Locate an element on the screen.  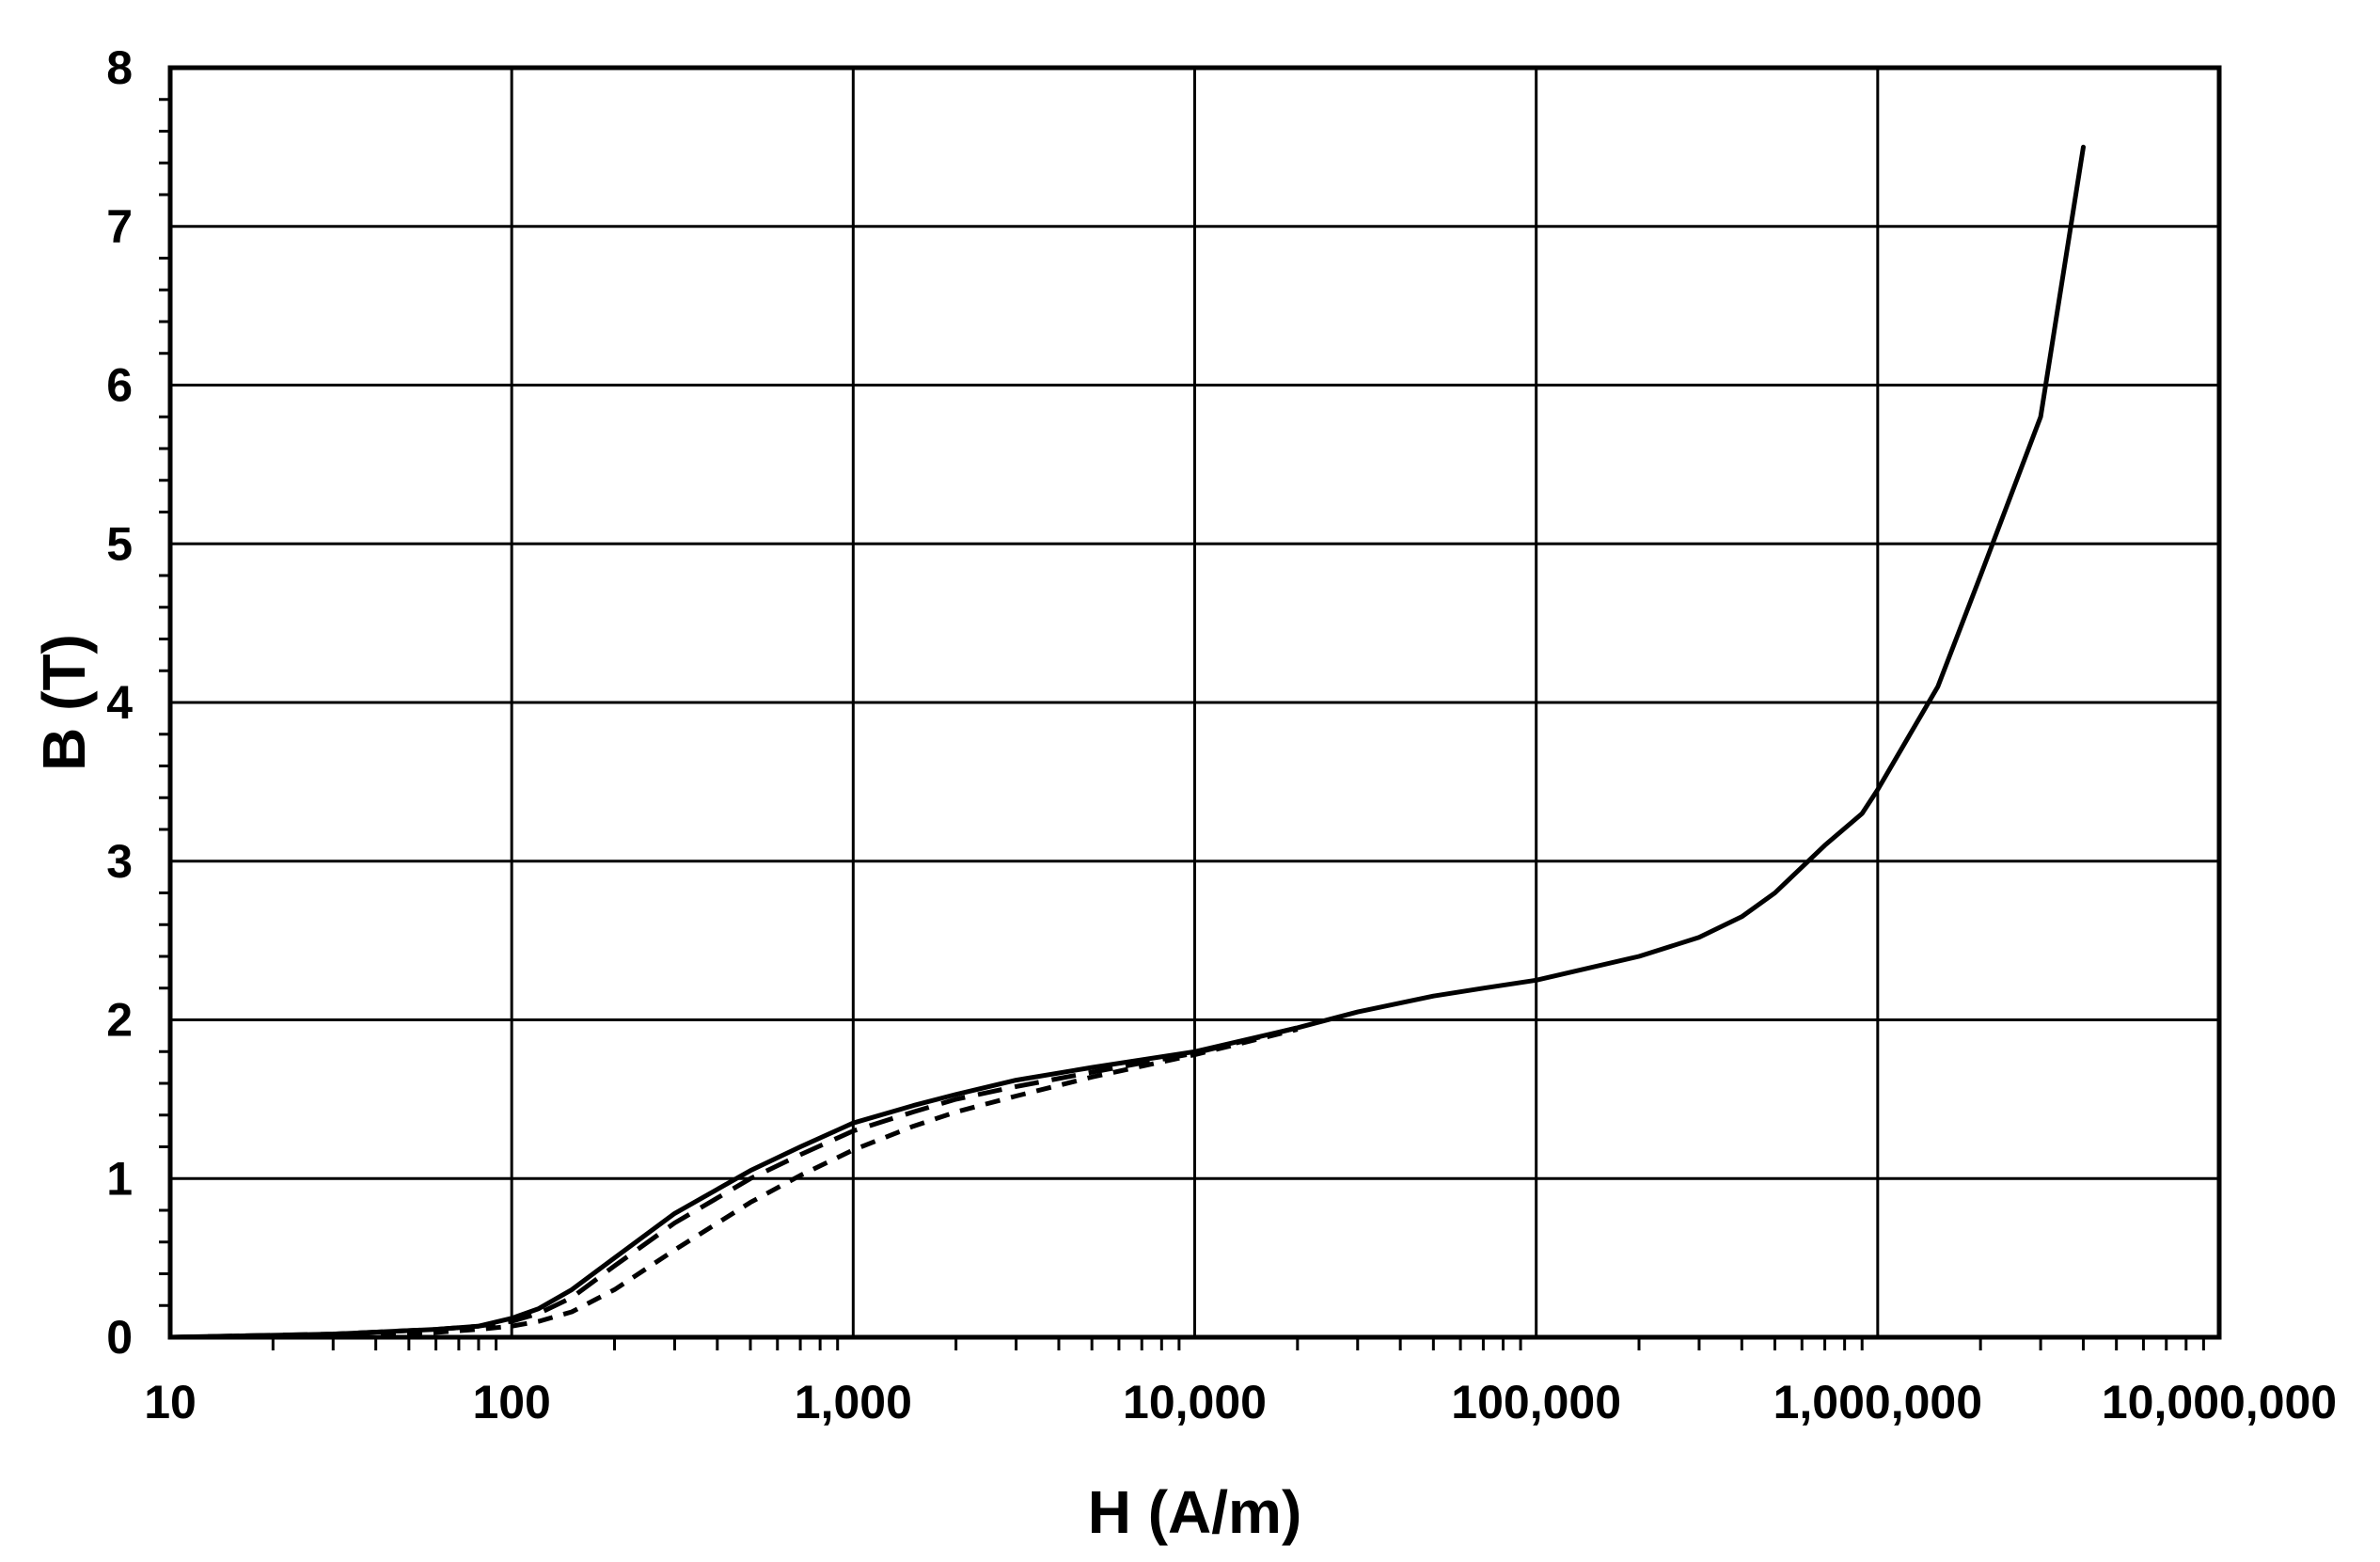
x-tick-label: 10 is located at coordinates (170, 1402).